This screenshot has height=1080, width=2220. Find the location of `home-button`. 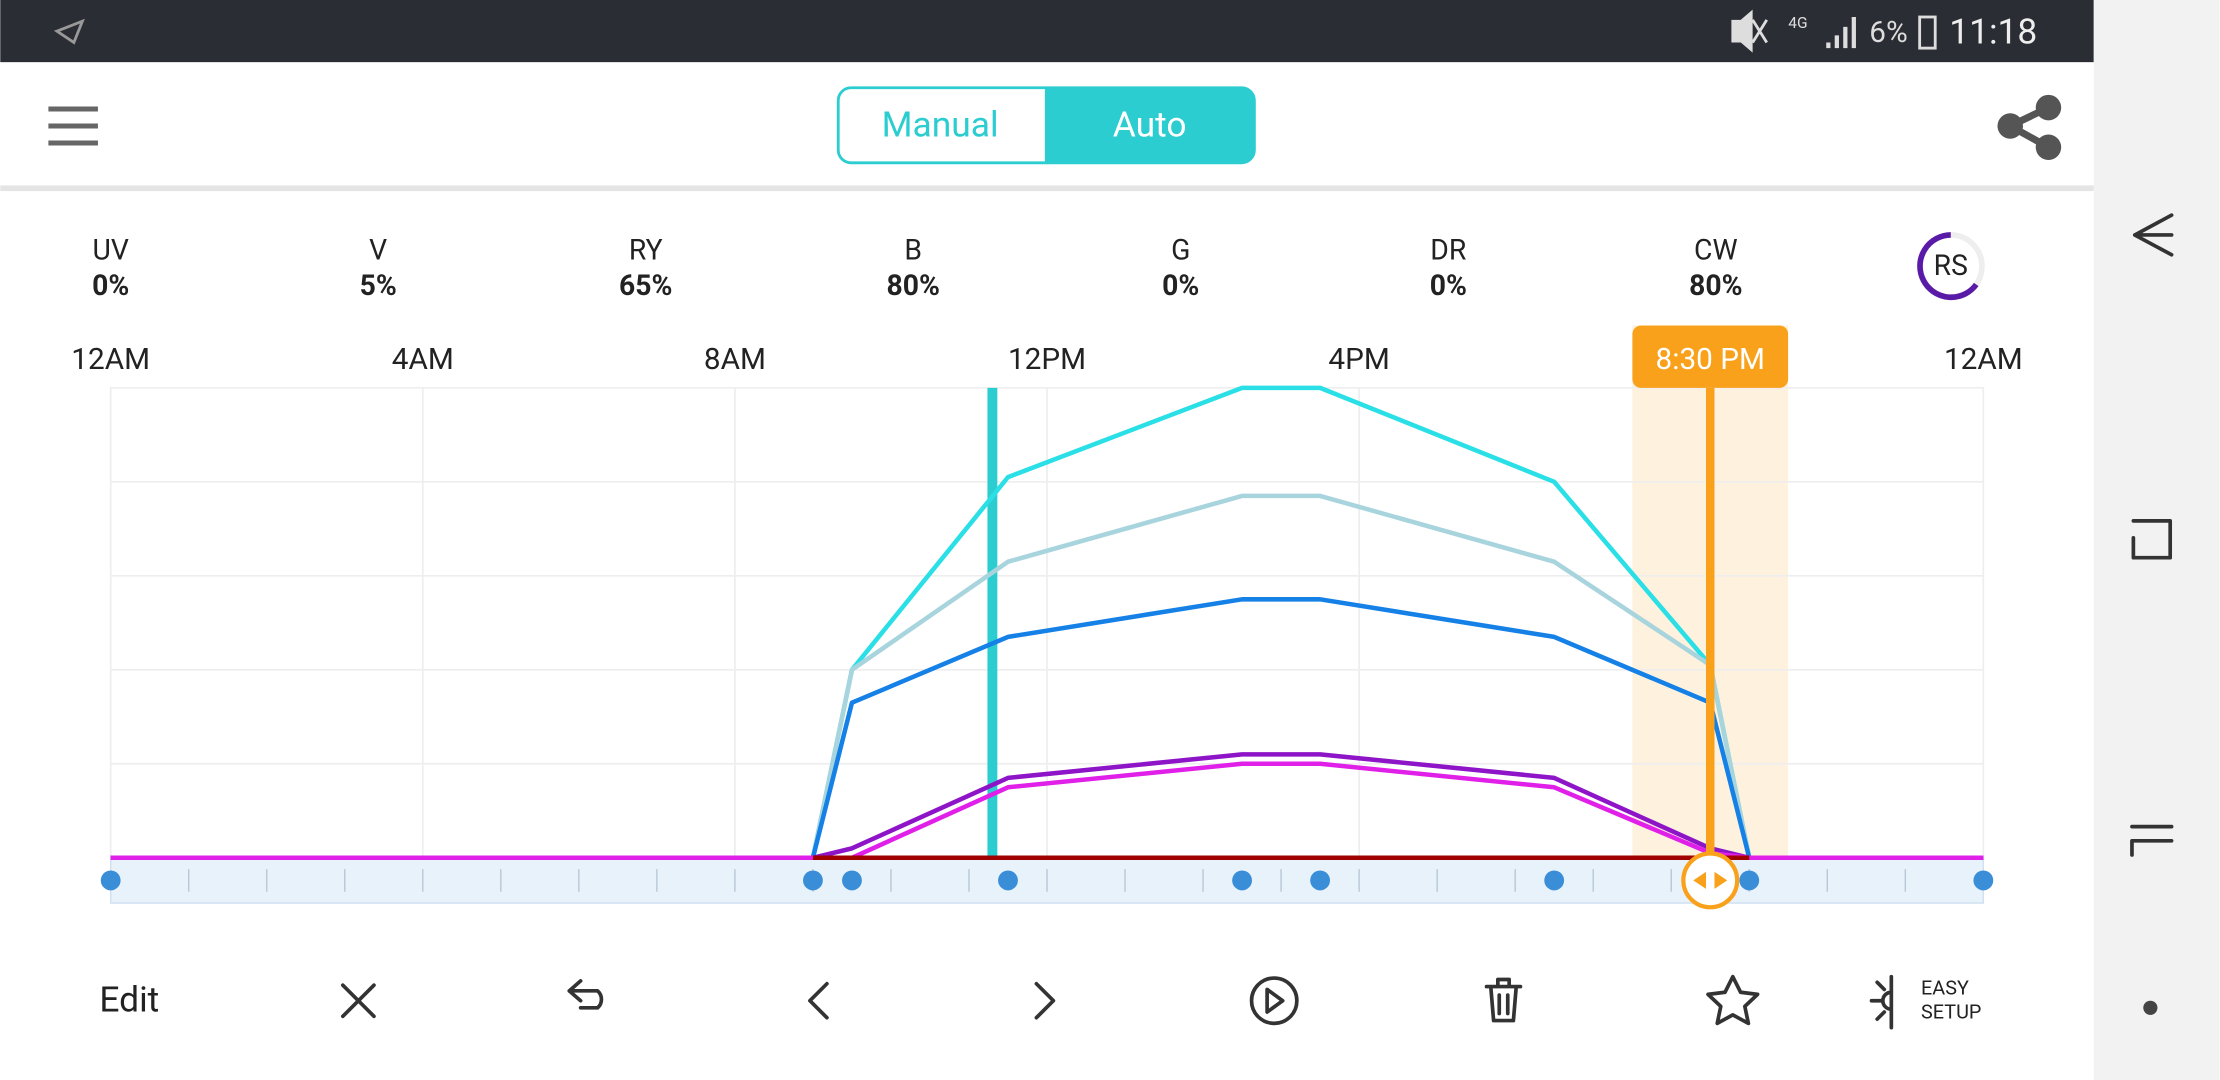

home-button is located at coordinates (2152, 840).